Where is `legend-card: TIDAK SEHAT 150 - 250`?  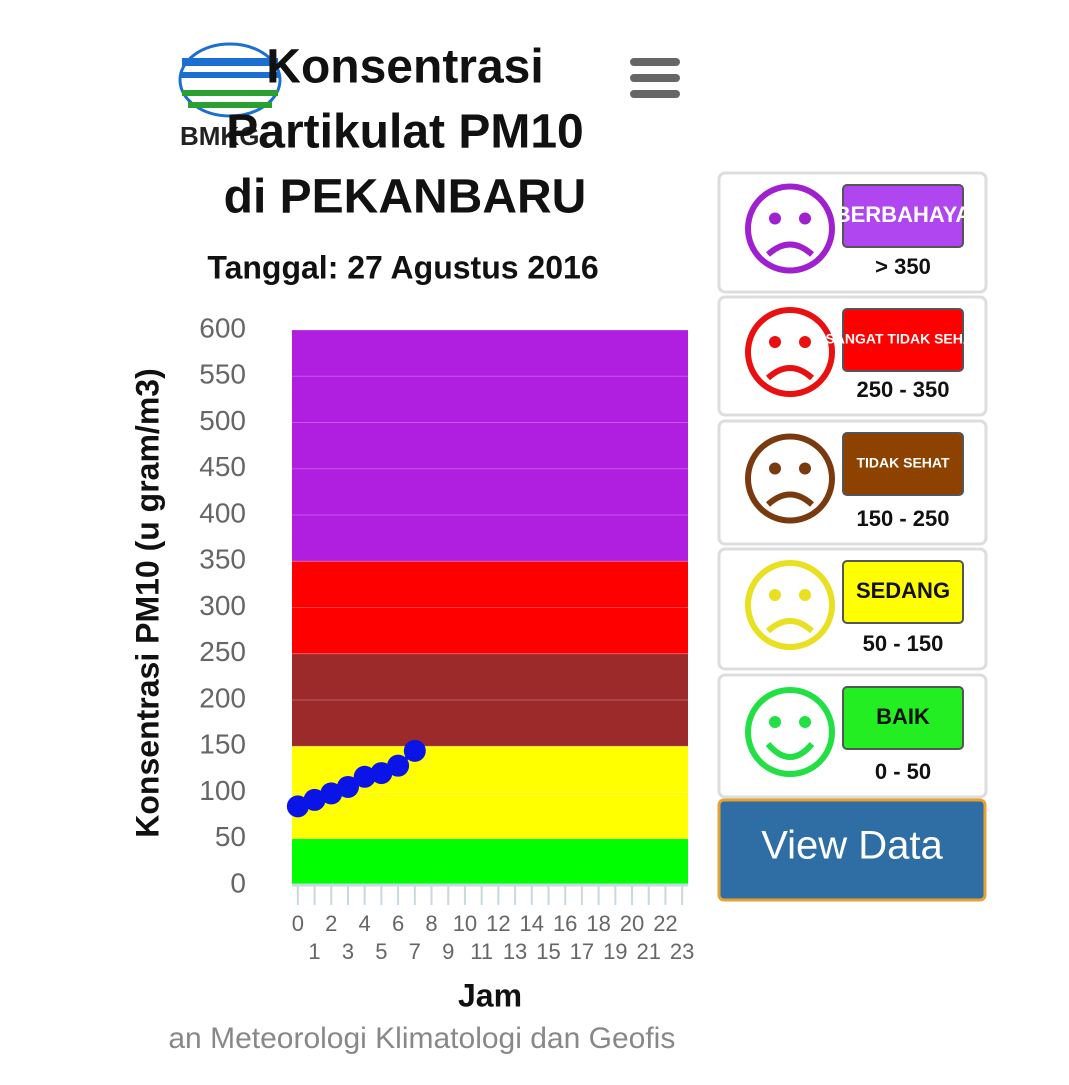
legend-card: TIDAK SEHAT 150 - 250 is located at coordinates (852, 482).